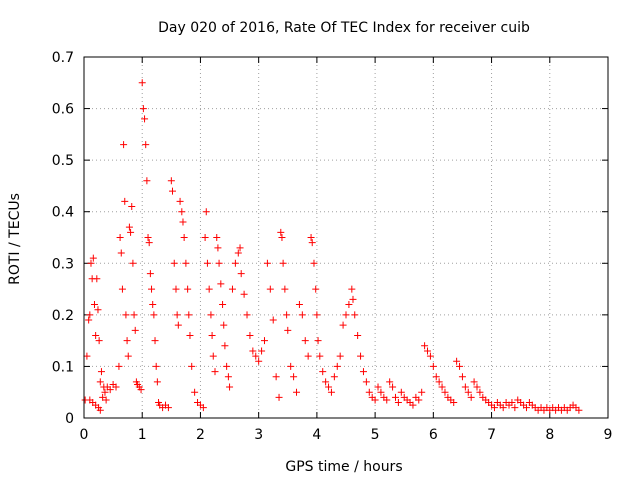 The height and width of the screenshot is (480, 640). I want to click on x-tick-label: 6, so click(433, 435).